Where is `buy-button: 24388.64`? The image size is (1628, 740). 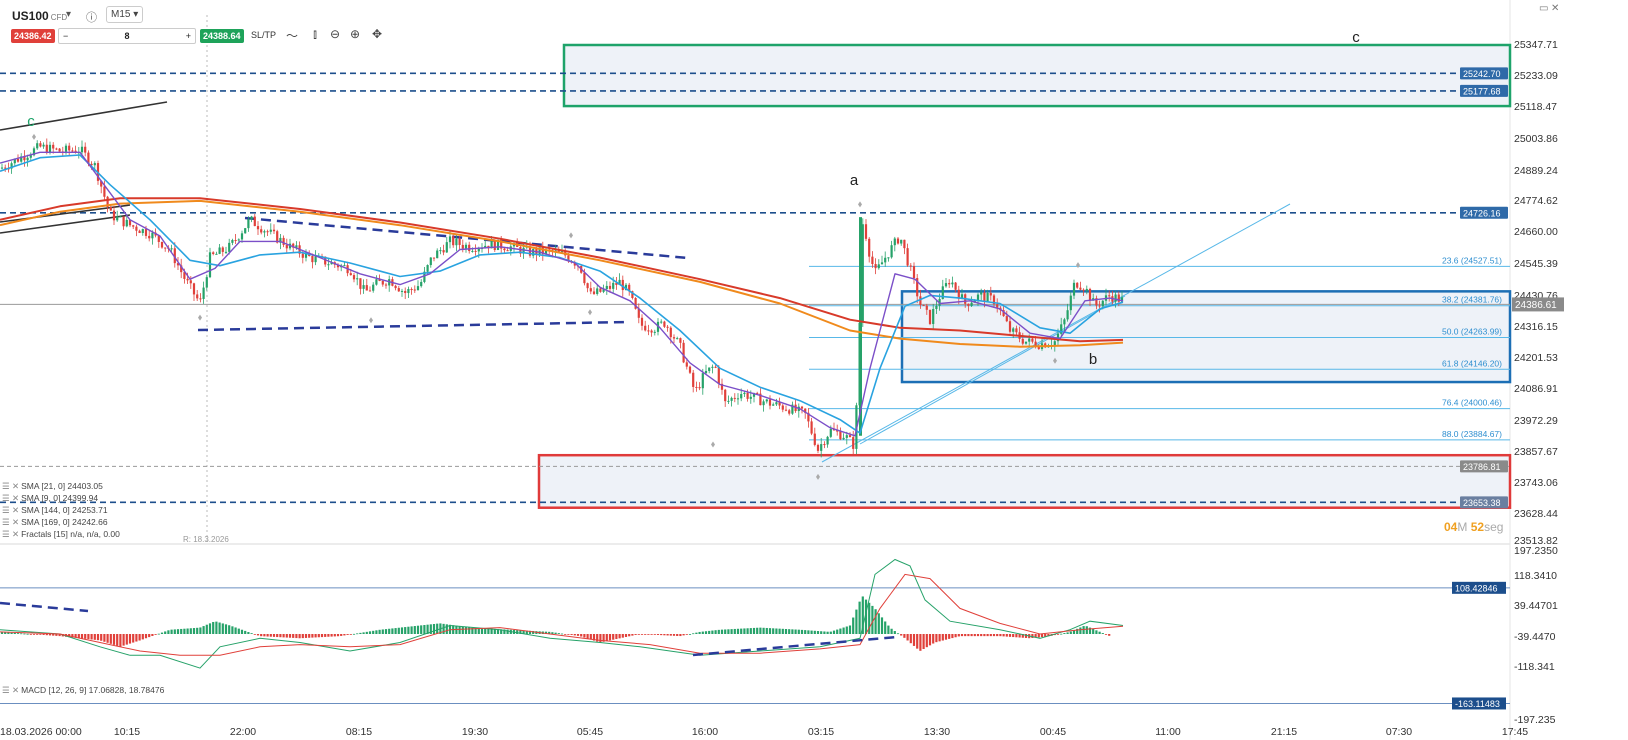
buy-button: 24388.64 is located at coordinates (222, 36).